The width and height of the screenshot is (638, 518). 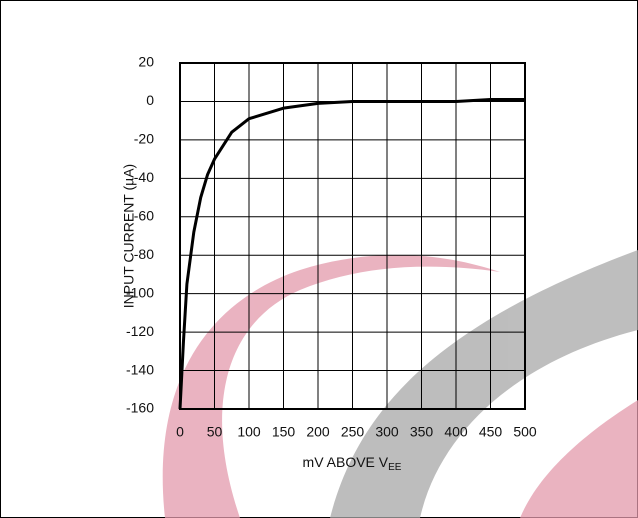 What do you see at coordinates (525, 432) in the screenshot?
I see `x-tick-label: 500` at bounding box center [525, 432].